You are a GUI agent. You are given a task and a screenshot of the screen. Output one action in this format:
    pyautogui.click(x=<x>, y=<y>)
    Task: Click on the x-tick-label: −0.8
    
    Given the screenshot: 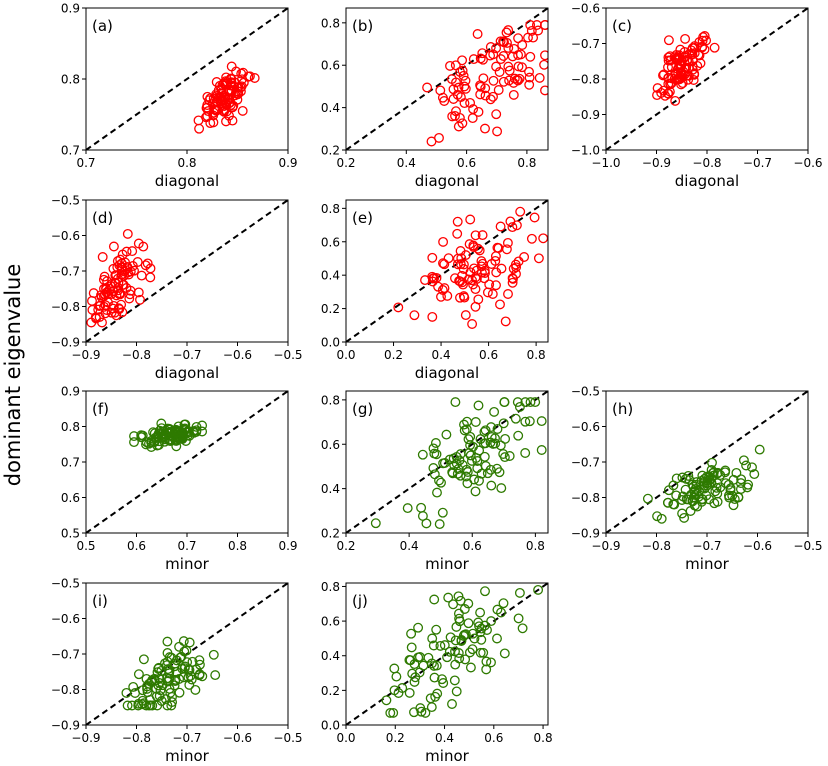 What is the action you would take?
    pyautogui.click(x=706, y=163)
    